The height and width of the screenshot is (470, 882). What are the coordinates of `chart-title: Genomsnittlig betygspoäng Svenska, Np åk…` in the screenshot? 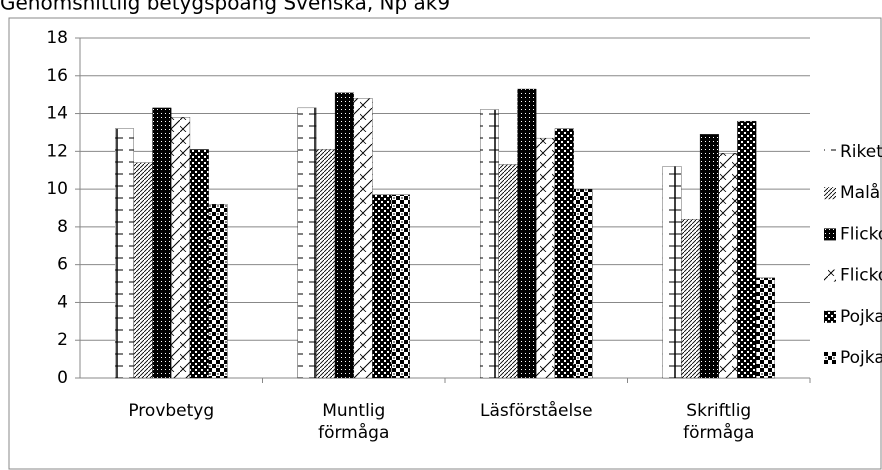 It's located at (225, 7).